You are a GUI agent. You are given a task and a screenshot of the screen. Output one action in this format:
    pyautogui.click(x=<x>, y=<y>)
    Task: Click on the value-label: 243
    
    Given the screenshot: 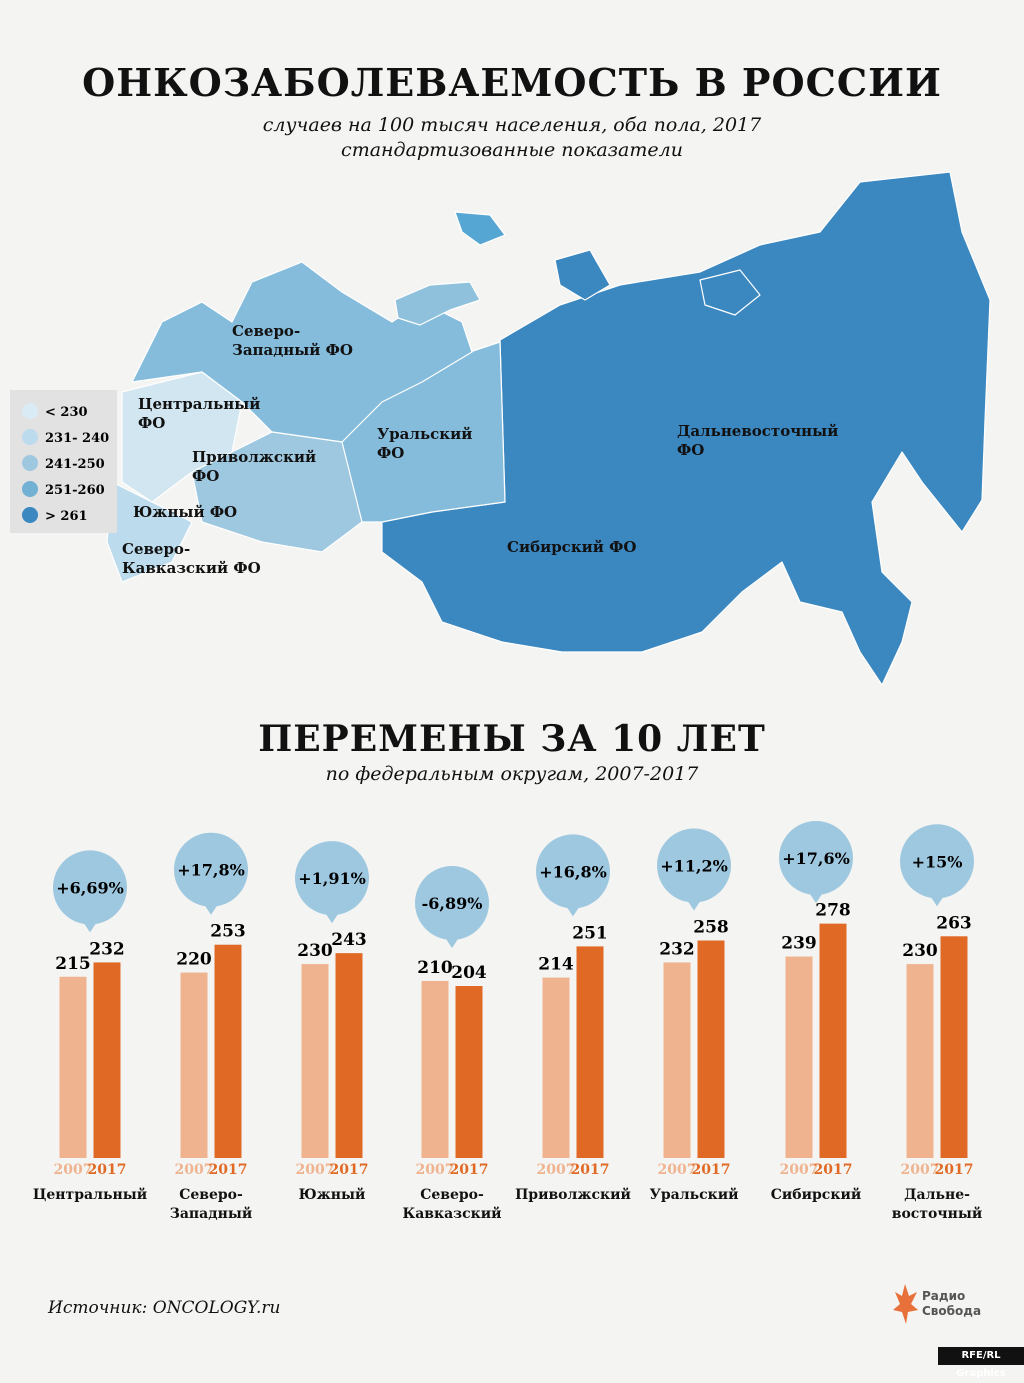 What is the action you would take?
    pyautogui.click(x=349, y=940)
    